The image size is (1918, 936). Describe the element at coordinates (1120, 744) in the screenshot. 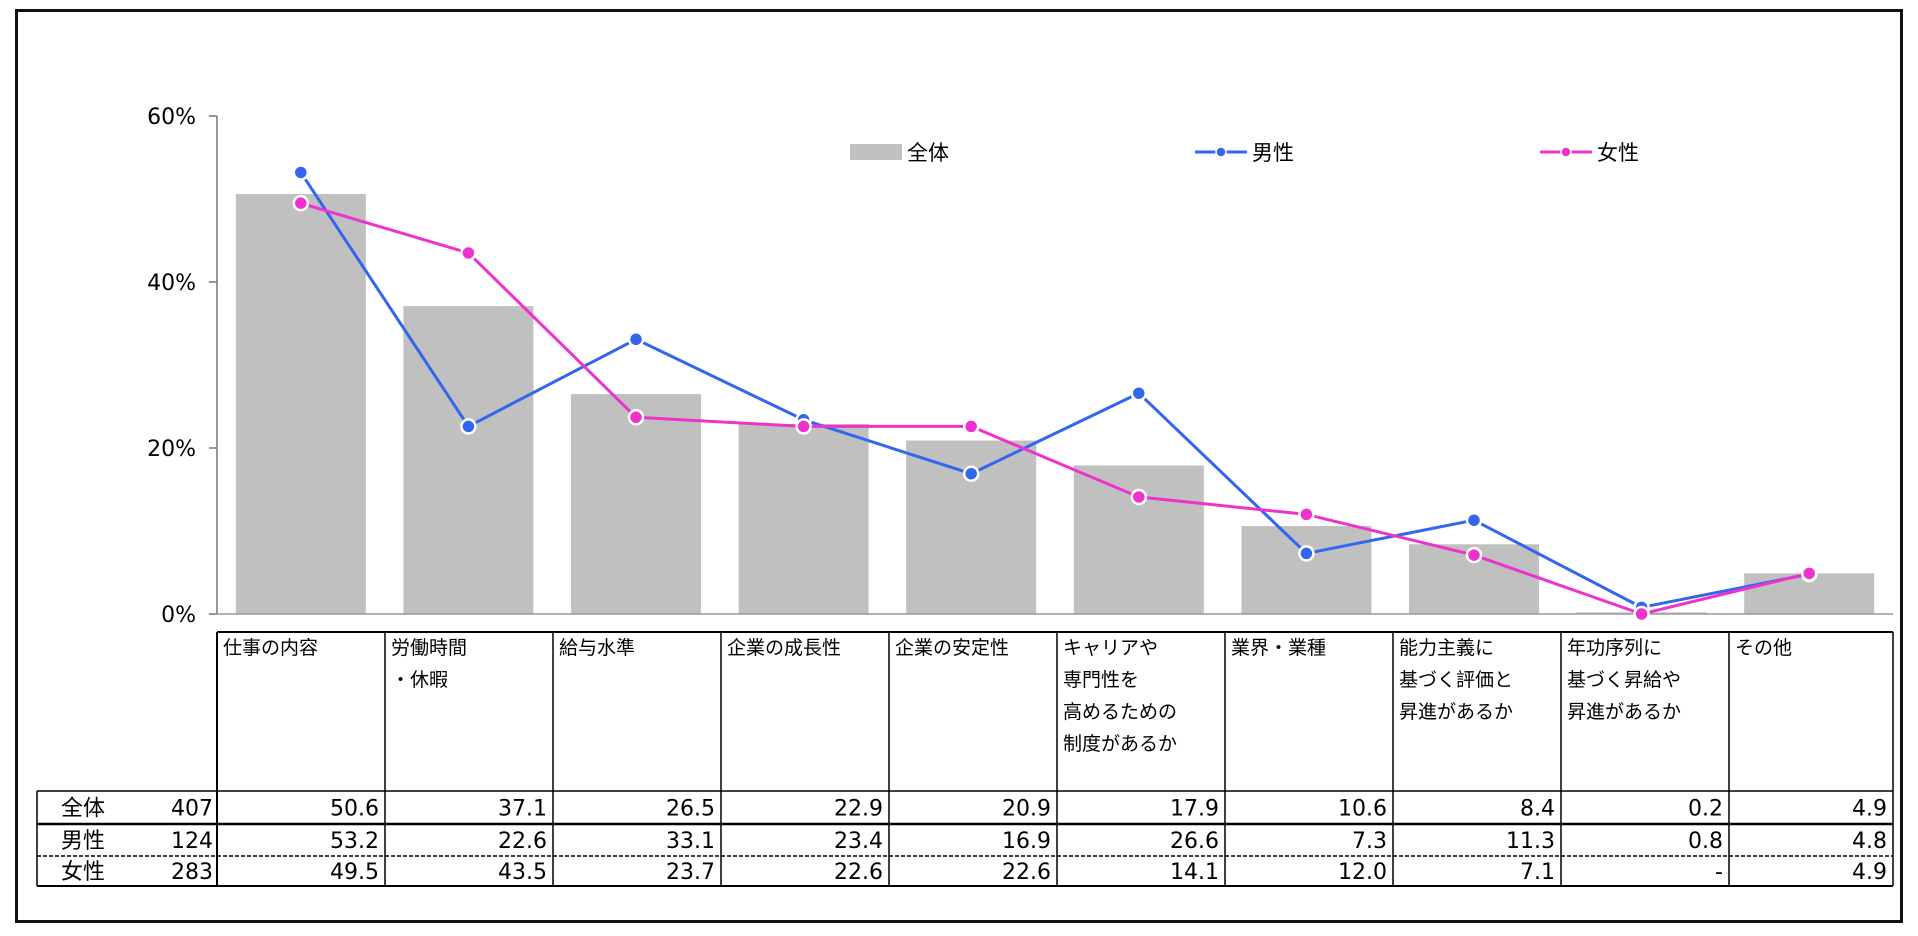

I see `category-label: 制度があるか` at that location.